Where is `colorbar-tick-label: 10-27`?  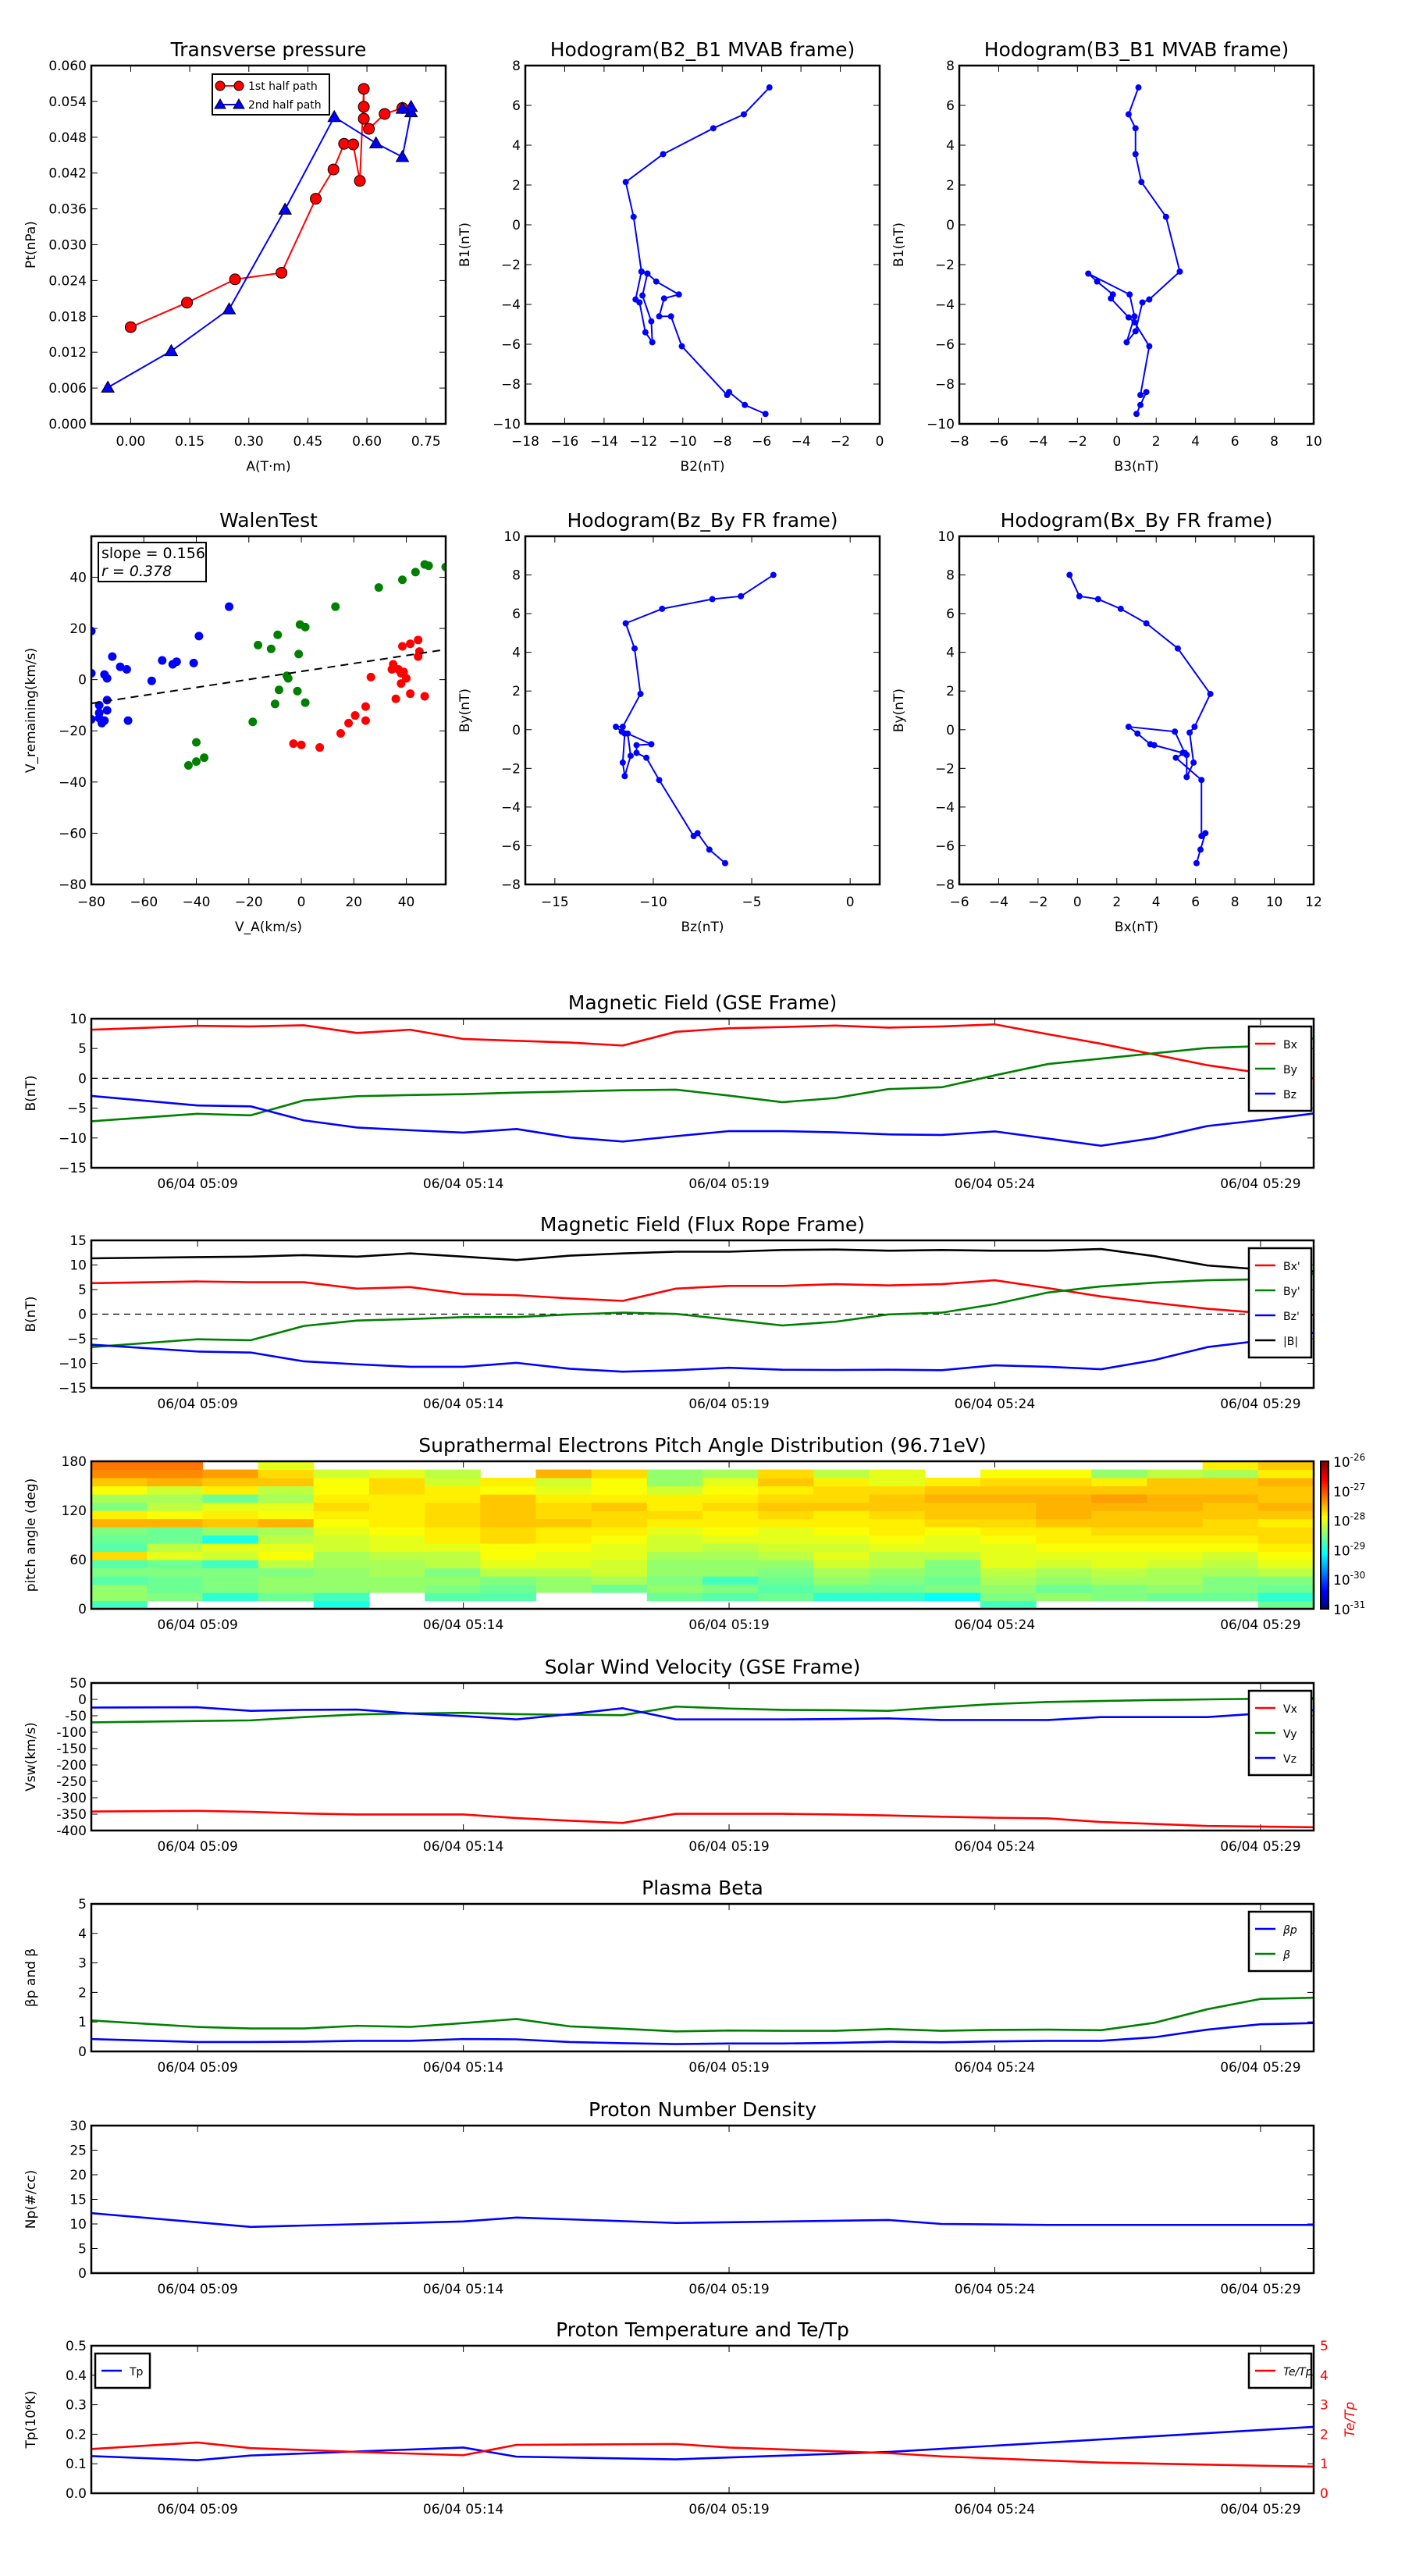
colorbar-tick-label: 10-27 is located at coordinates (1349, 1491).